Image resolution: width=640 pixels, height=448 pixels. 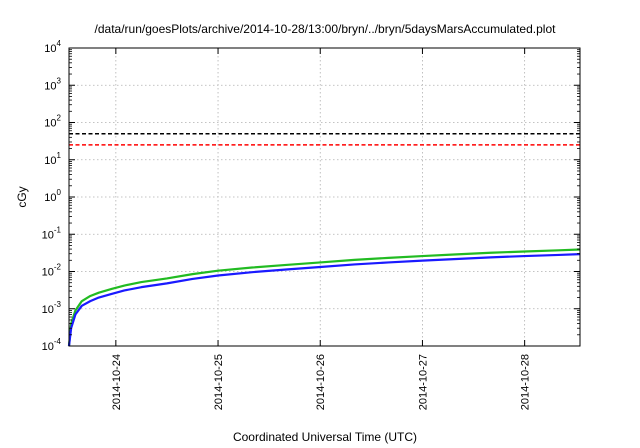 What do you see at coordinates (58, 341) in the screenshot?
I see `y-tick-label-exponent: -4` at bounding box center [58, 341].